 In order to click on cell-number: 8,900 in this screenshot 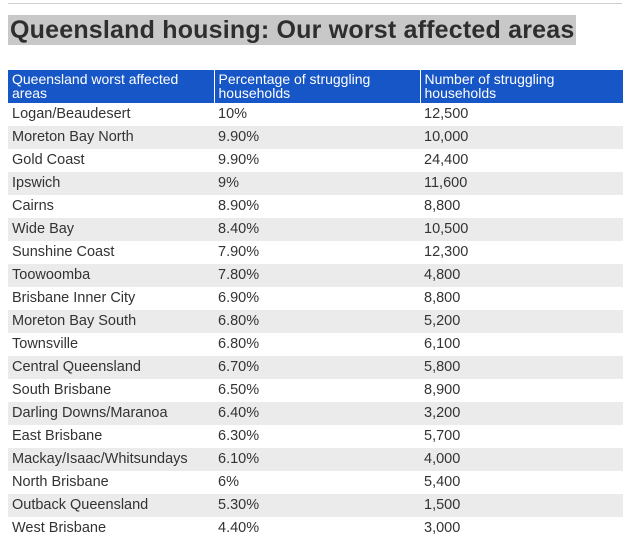, I will do `click(442, 390)`.